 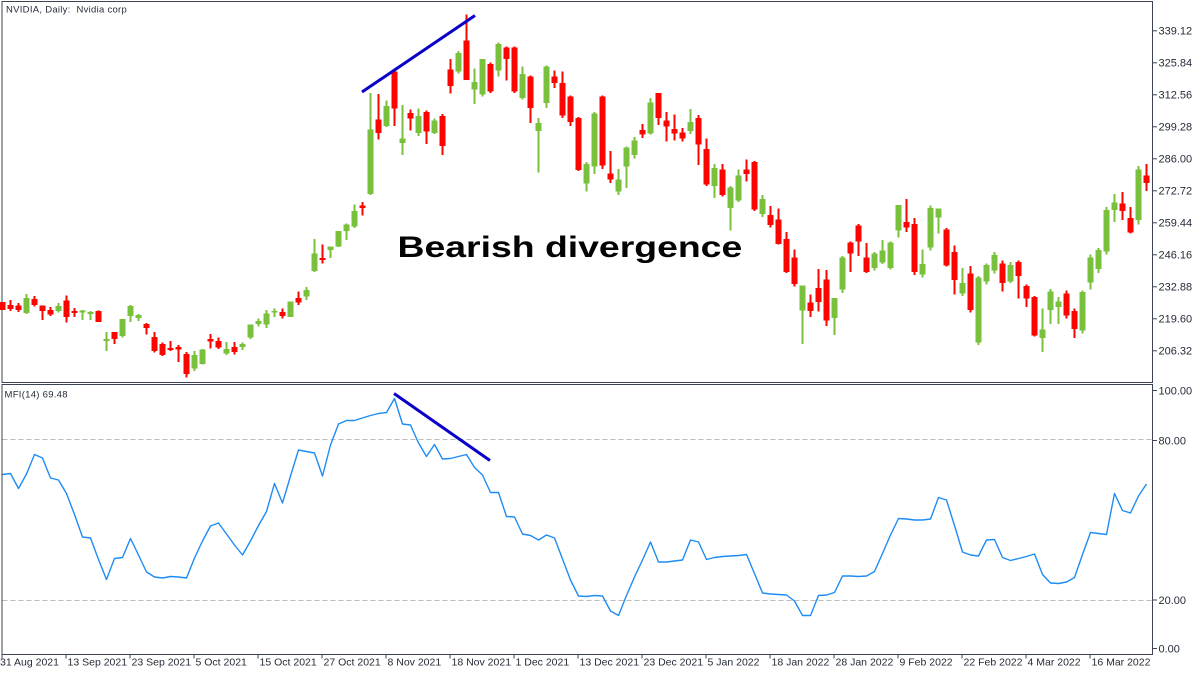 I want to click on svg-text: 18 Nov 2021, so click(x=482, y=663).